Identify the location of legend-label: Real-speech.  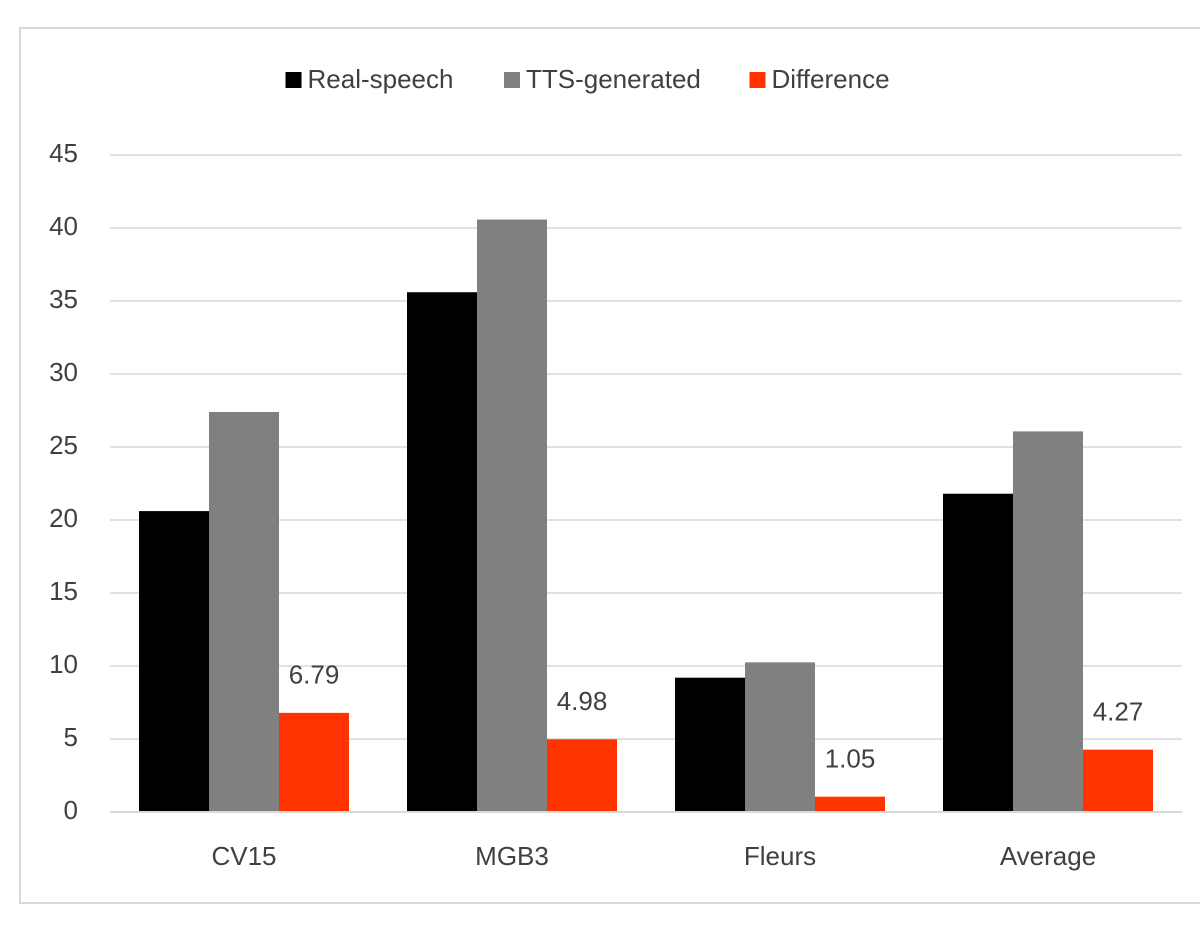
(381, 79).